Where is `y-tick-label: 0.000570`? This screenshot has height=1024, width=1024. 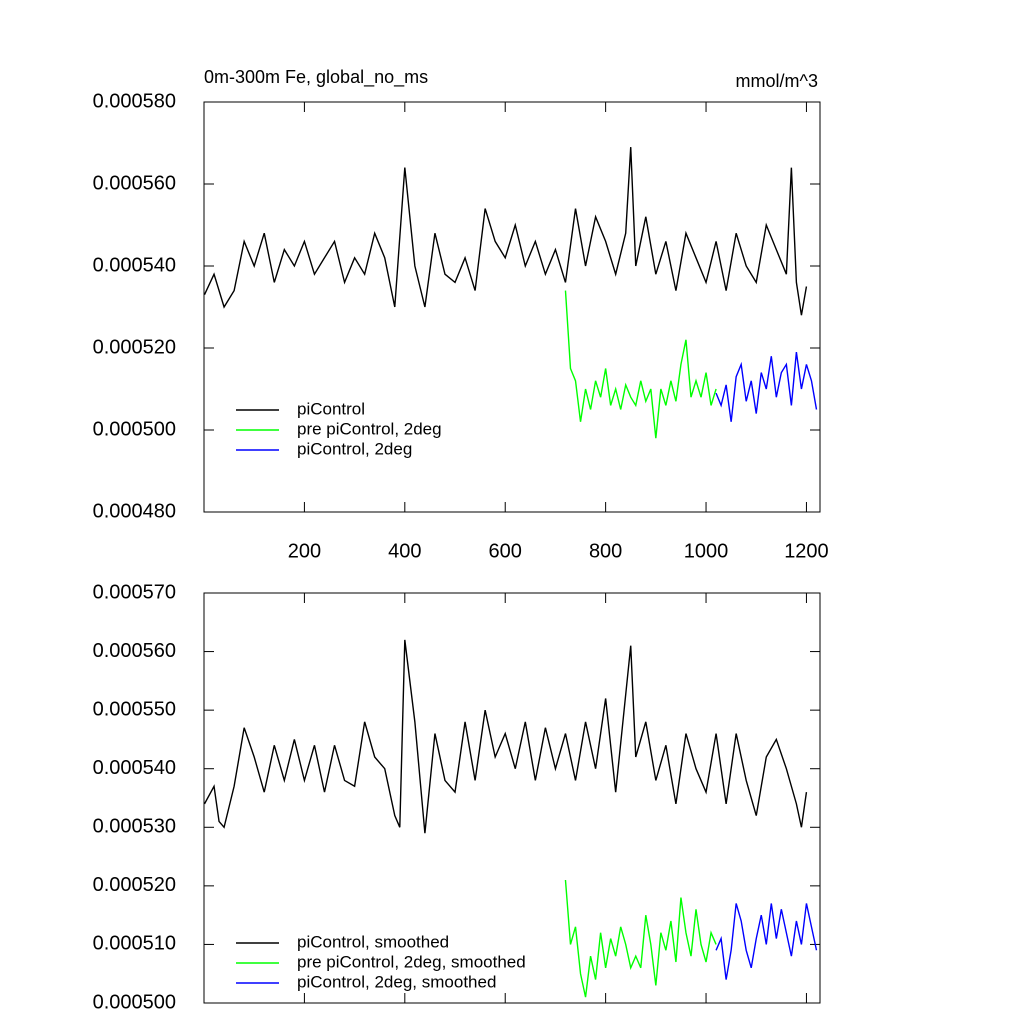 y-tick-label: 0.000570 is located at coordinates (134, 592).